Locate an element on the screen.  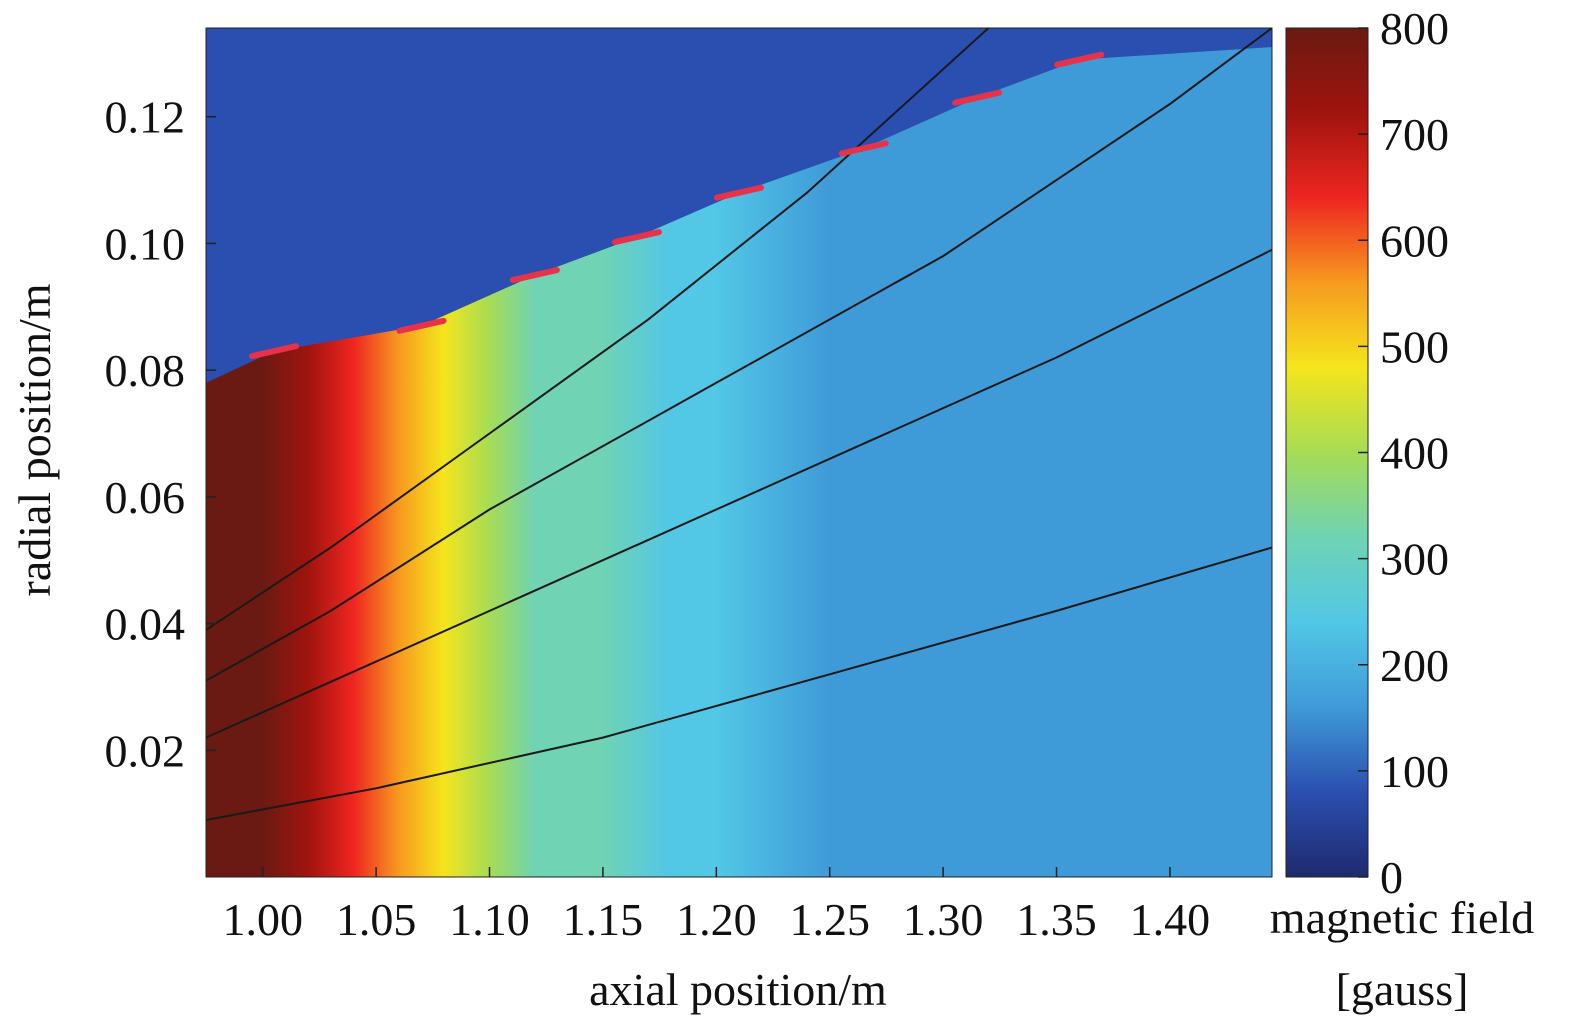
x-tick-label: 1.05 is located at coordinates (376, 919).